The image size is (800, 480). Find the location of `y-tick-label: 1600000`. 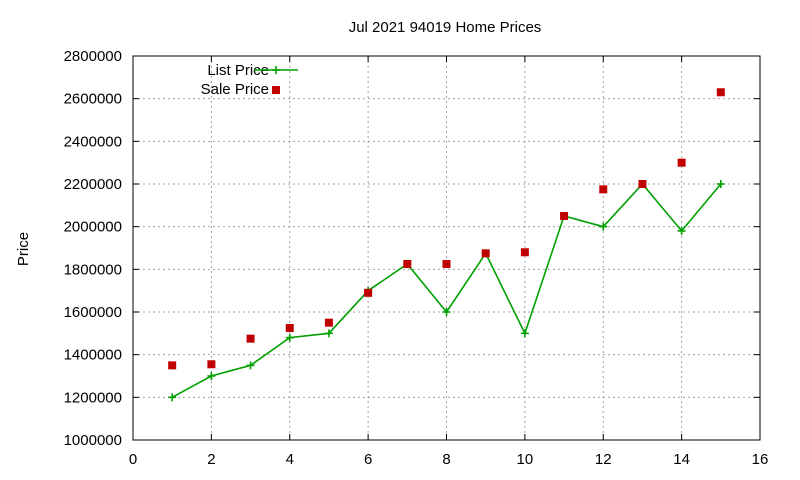

y-tick-label: 1600000 is located at coordinates (93, 312).